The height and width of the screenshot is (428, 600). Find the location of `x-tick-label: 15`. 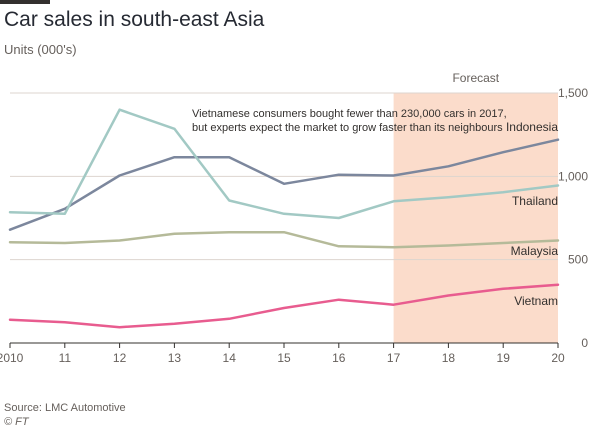

x-tick-label: 15 is located at coordinates (284, 358).